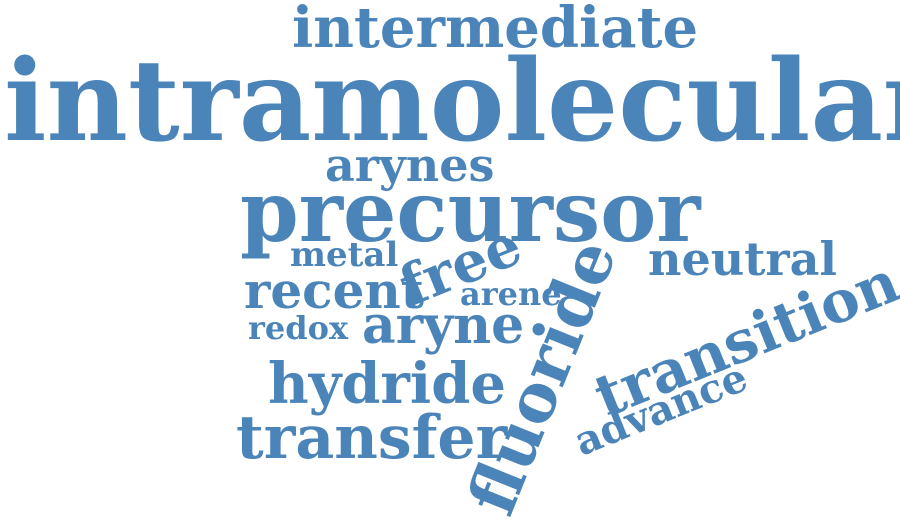 This screenshot has height=523, width=900. Describe the element at coordinates (495, 30) in the screenshot. I see `word-intermediate: intermediate` at that location.